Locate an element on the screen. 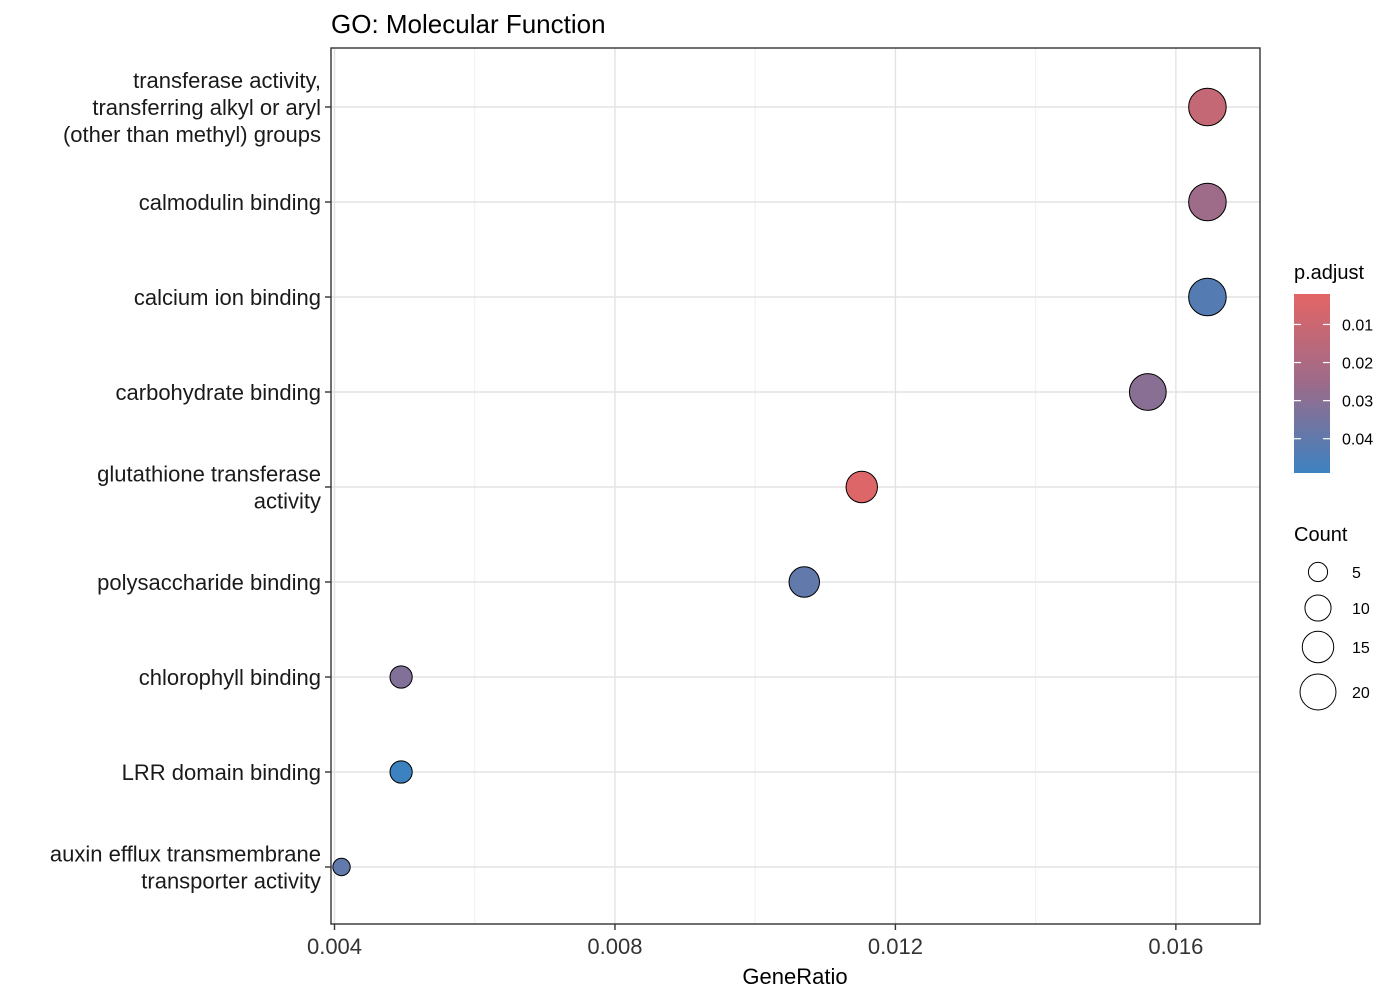 The height and width of the screenshot is (1000, 1400). y-tick-label: transporter activity is located at coordinates (231, 881).